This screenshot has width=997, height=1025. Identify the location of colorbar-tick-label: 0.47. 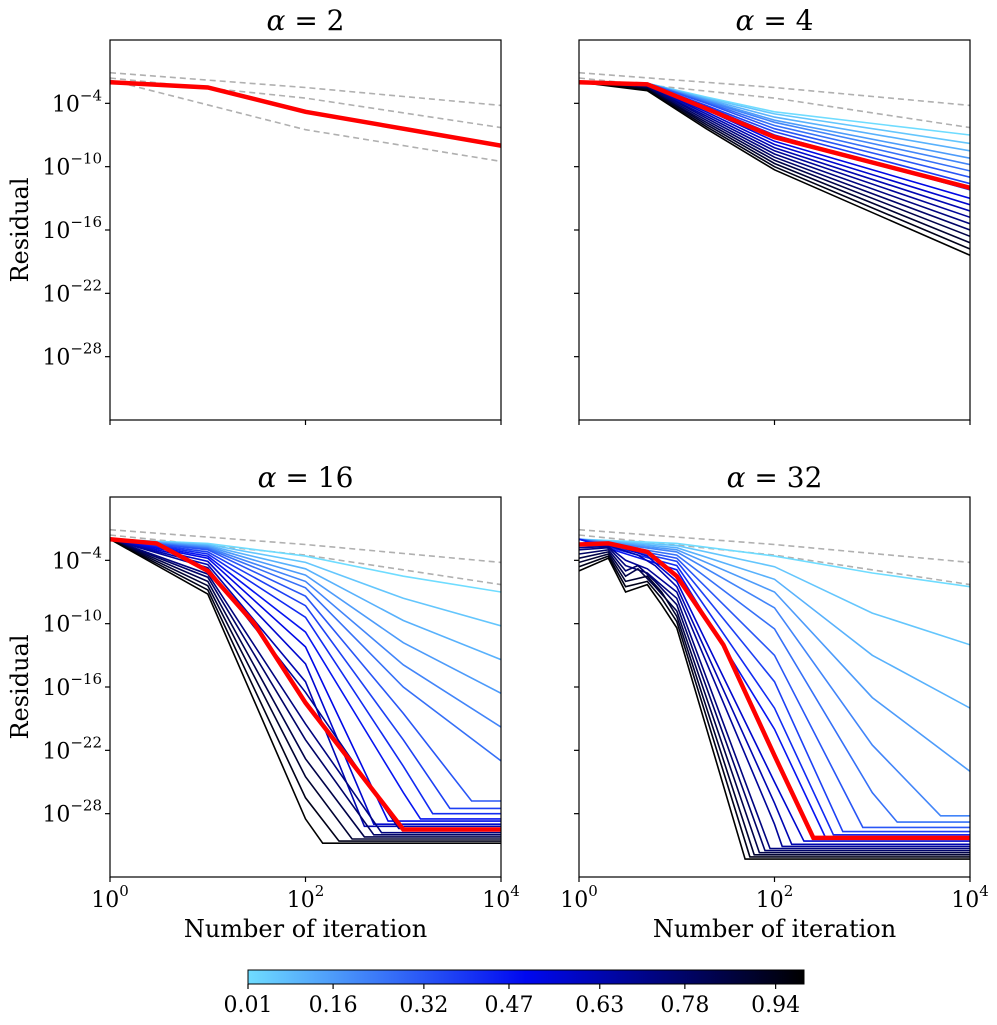
(508, 1005).